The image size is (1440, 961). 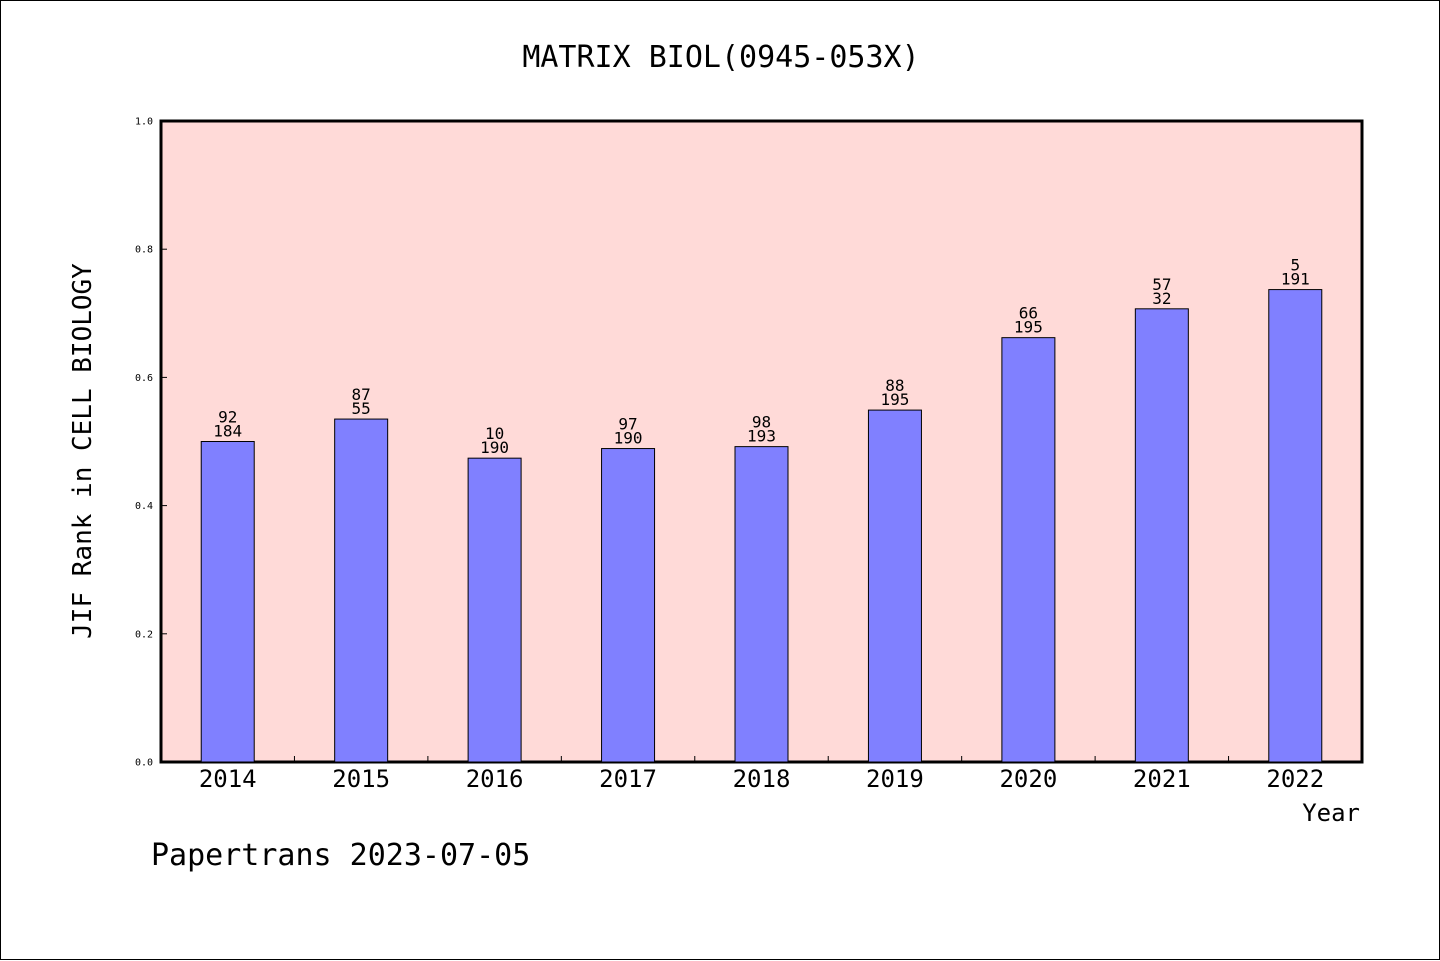 I want to click on bar-2018, so click(x=761, y=604).